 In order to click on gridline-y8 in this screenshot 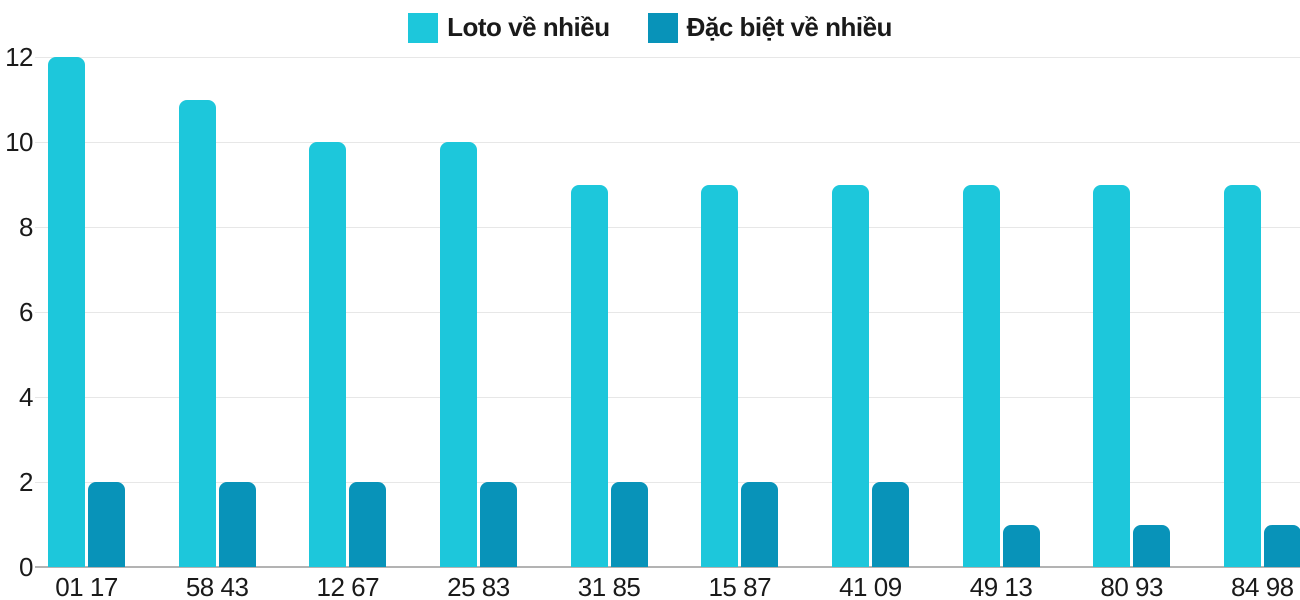, I will do `click(667, 227)`.